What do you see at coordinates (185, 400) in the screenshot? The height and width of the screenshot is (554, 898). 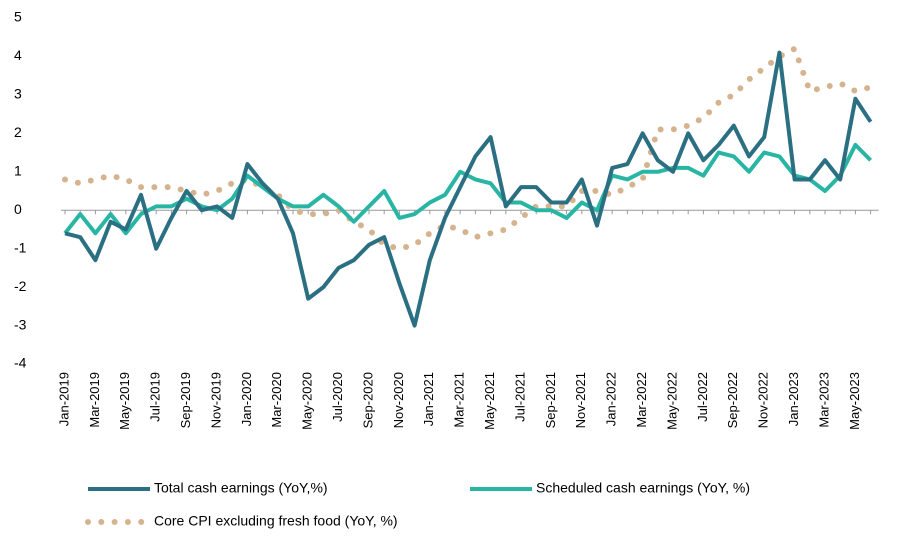 I see `x-tick-label: Sep-2019` at bounding box center [185, 400].